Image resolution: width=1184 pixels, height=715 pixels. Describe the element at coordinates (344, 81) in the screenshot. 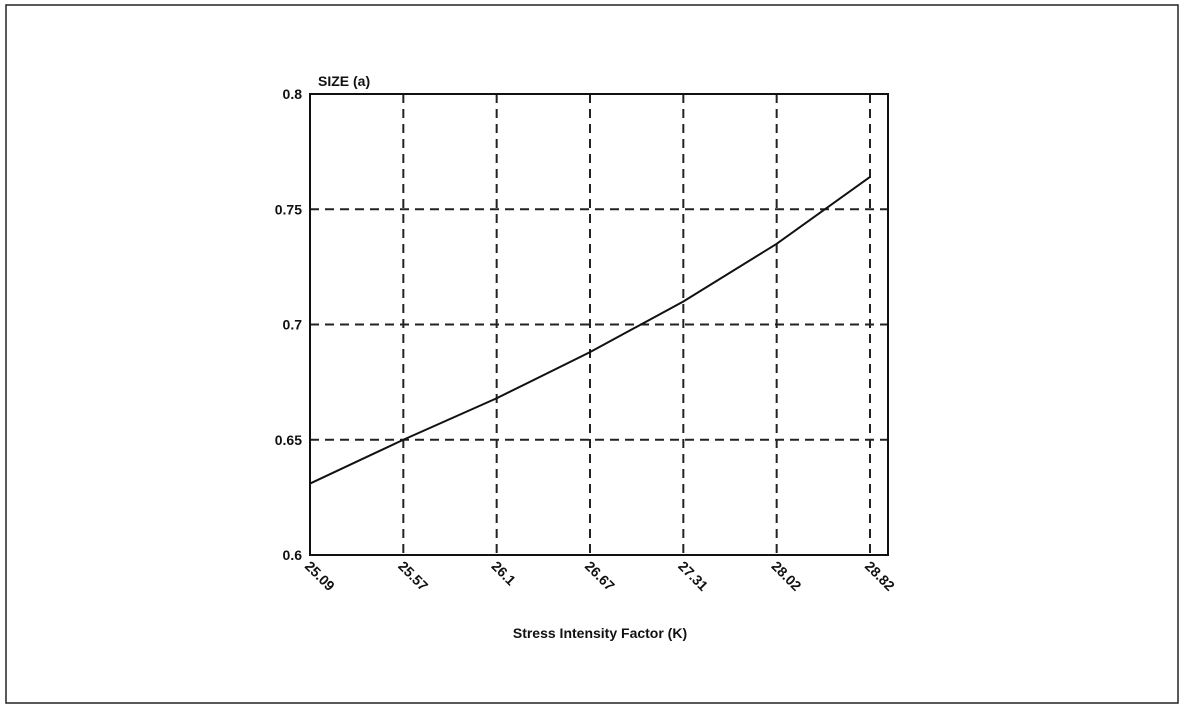

I see `y-axis-label: SIZE (a)` at that location.